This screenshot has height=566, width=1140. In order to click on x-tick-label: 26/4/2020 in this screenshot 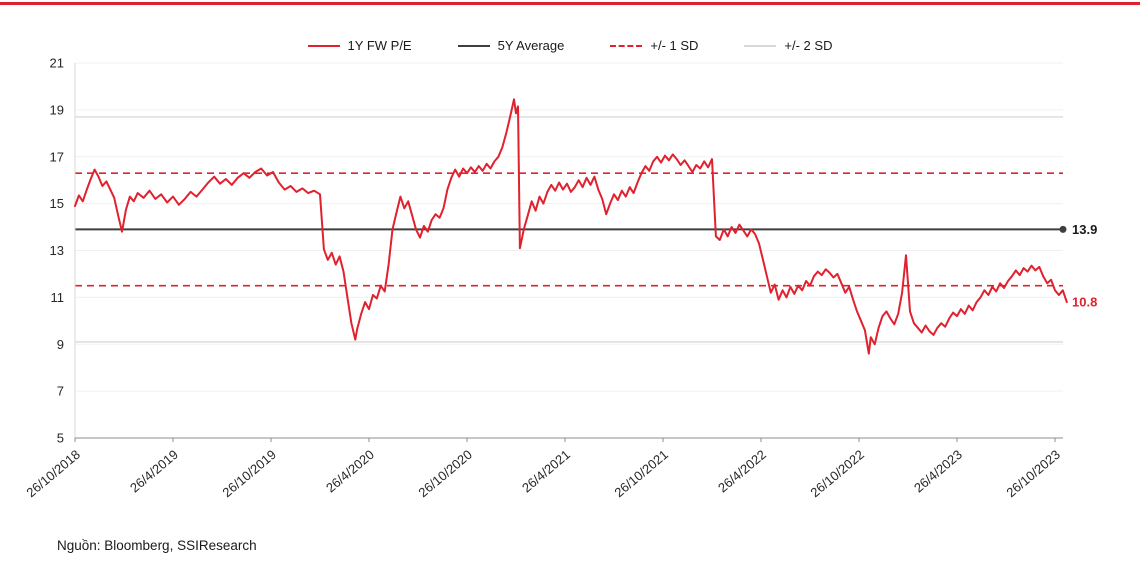, I will do `click(350, 471)`.